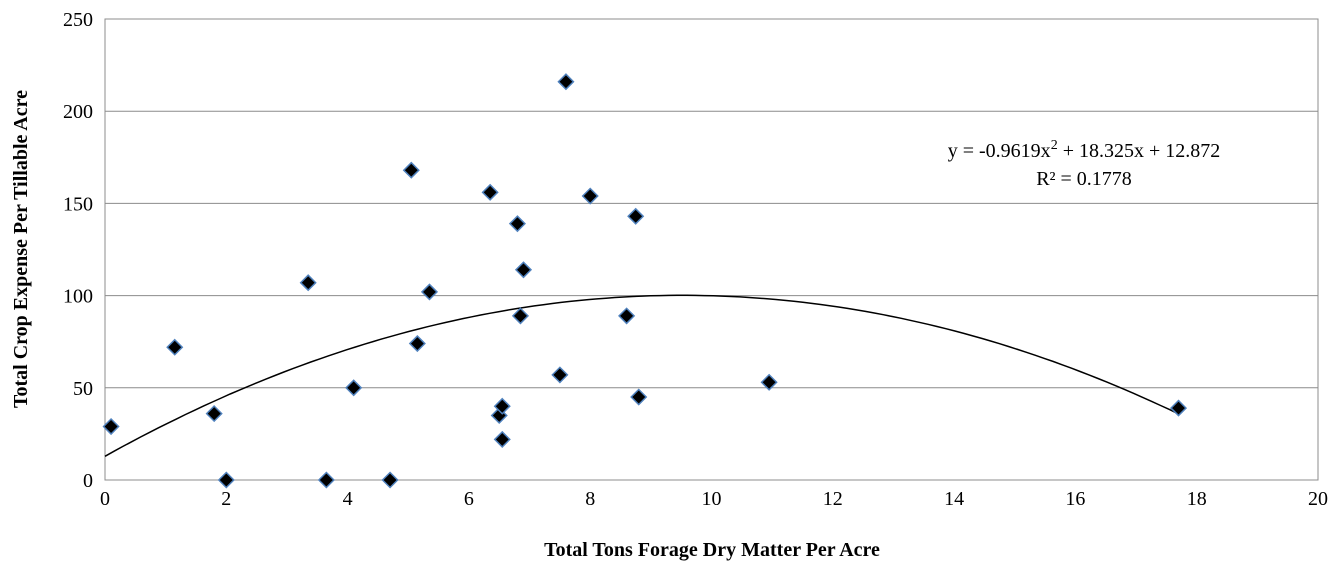 Image resolution: width=1341 pixels, height=566 pixels. I want to click on x-tick-label: 6, so click(469, 499).